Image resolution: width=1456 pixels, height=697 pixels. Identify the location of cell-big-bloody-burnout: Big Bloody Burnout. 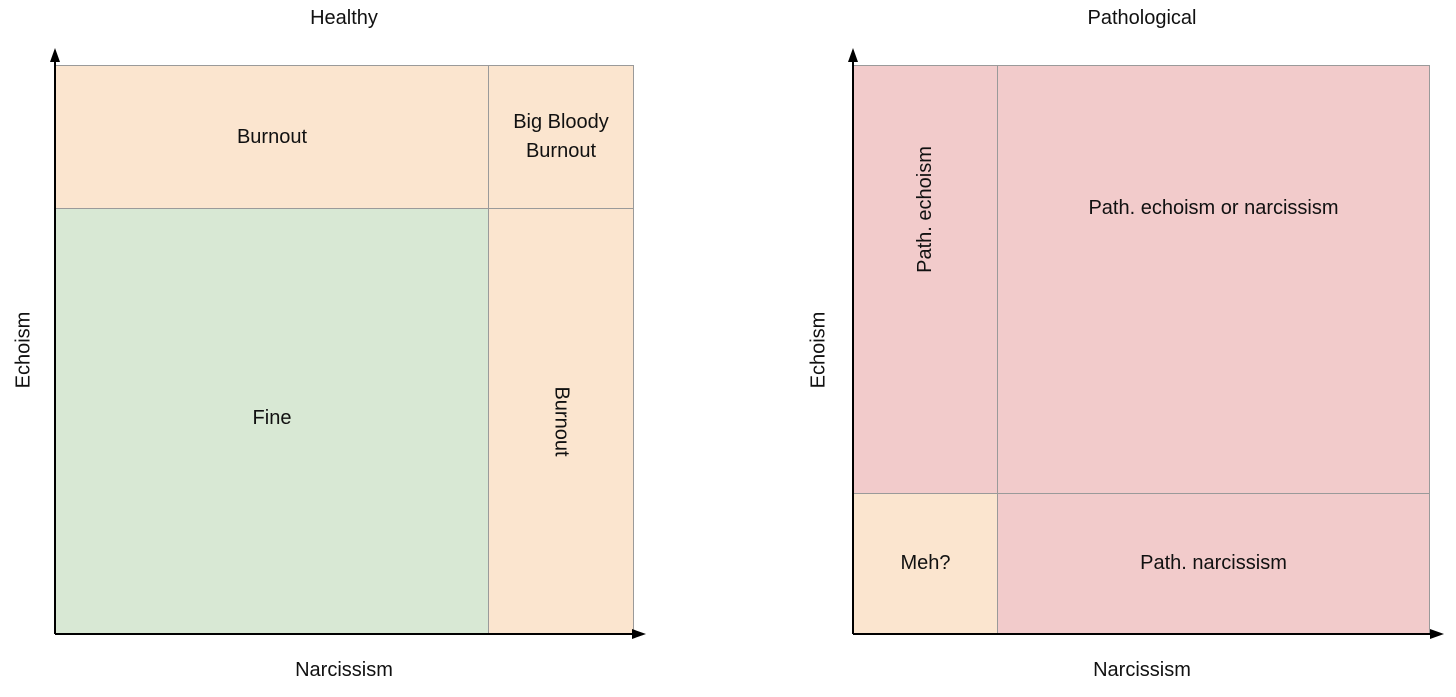
(561, 137).